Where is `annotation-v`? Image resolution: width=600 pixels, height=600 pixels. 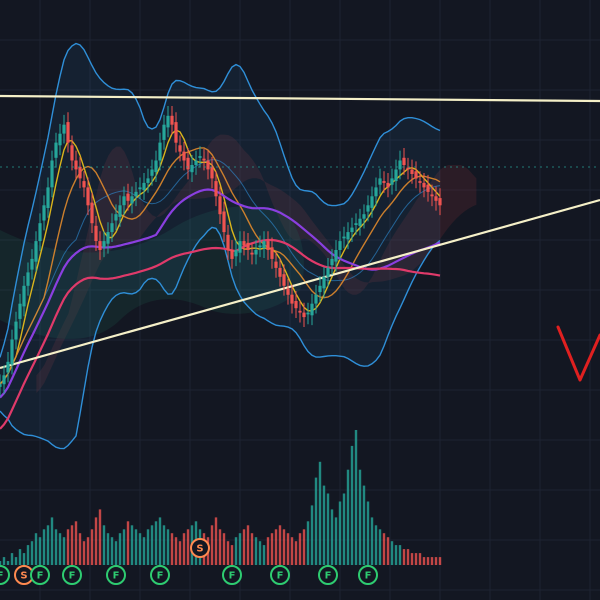
annotation-v is located at coordinates (578, 353).